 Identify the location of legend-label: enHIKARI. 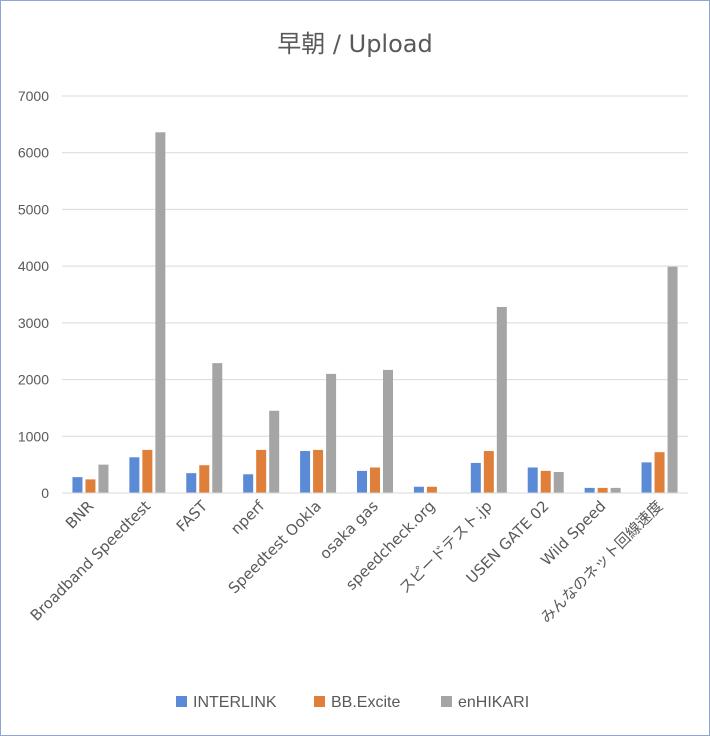
(493, 702).